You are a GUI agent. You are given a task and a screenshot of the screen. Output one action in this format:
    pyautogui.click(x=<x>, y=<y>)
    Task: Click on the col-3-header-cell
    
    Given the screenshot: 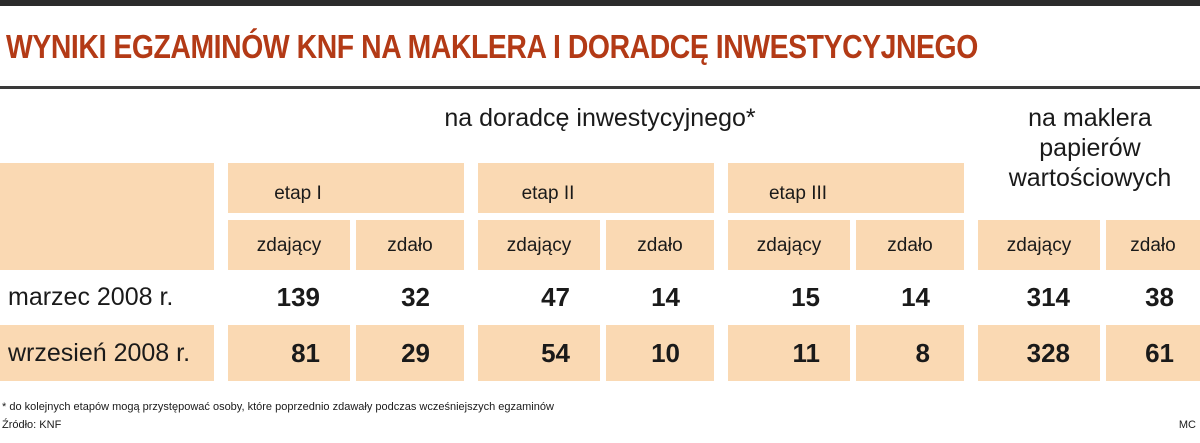 What is the action you would take?
    pyautogui.click(x=539, y=245)
    